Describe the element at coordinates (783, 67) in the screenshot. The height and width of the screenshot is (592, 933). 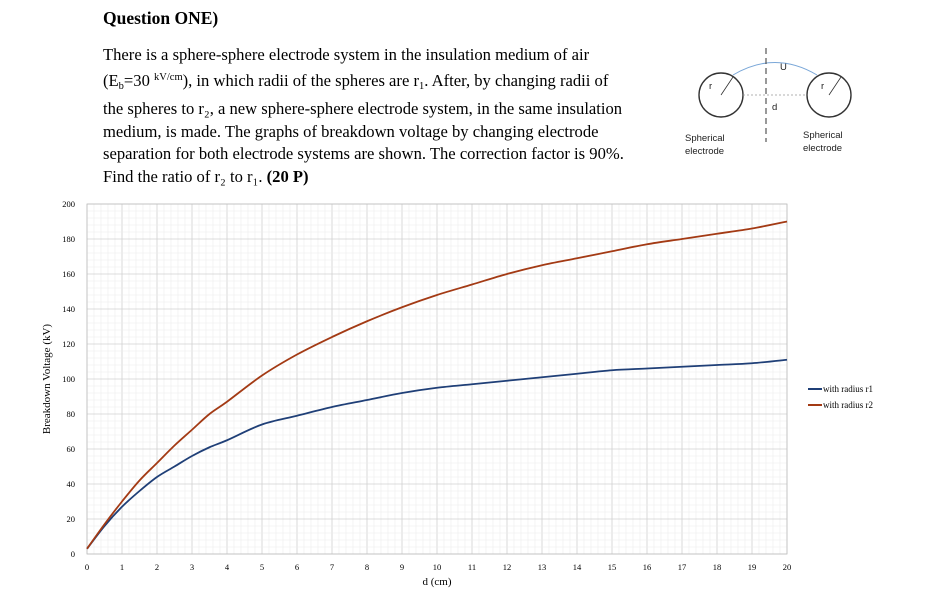
I see `voltage-label: U` at that location.